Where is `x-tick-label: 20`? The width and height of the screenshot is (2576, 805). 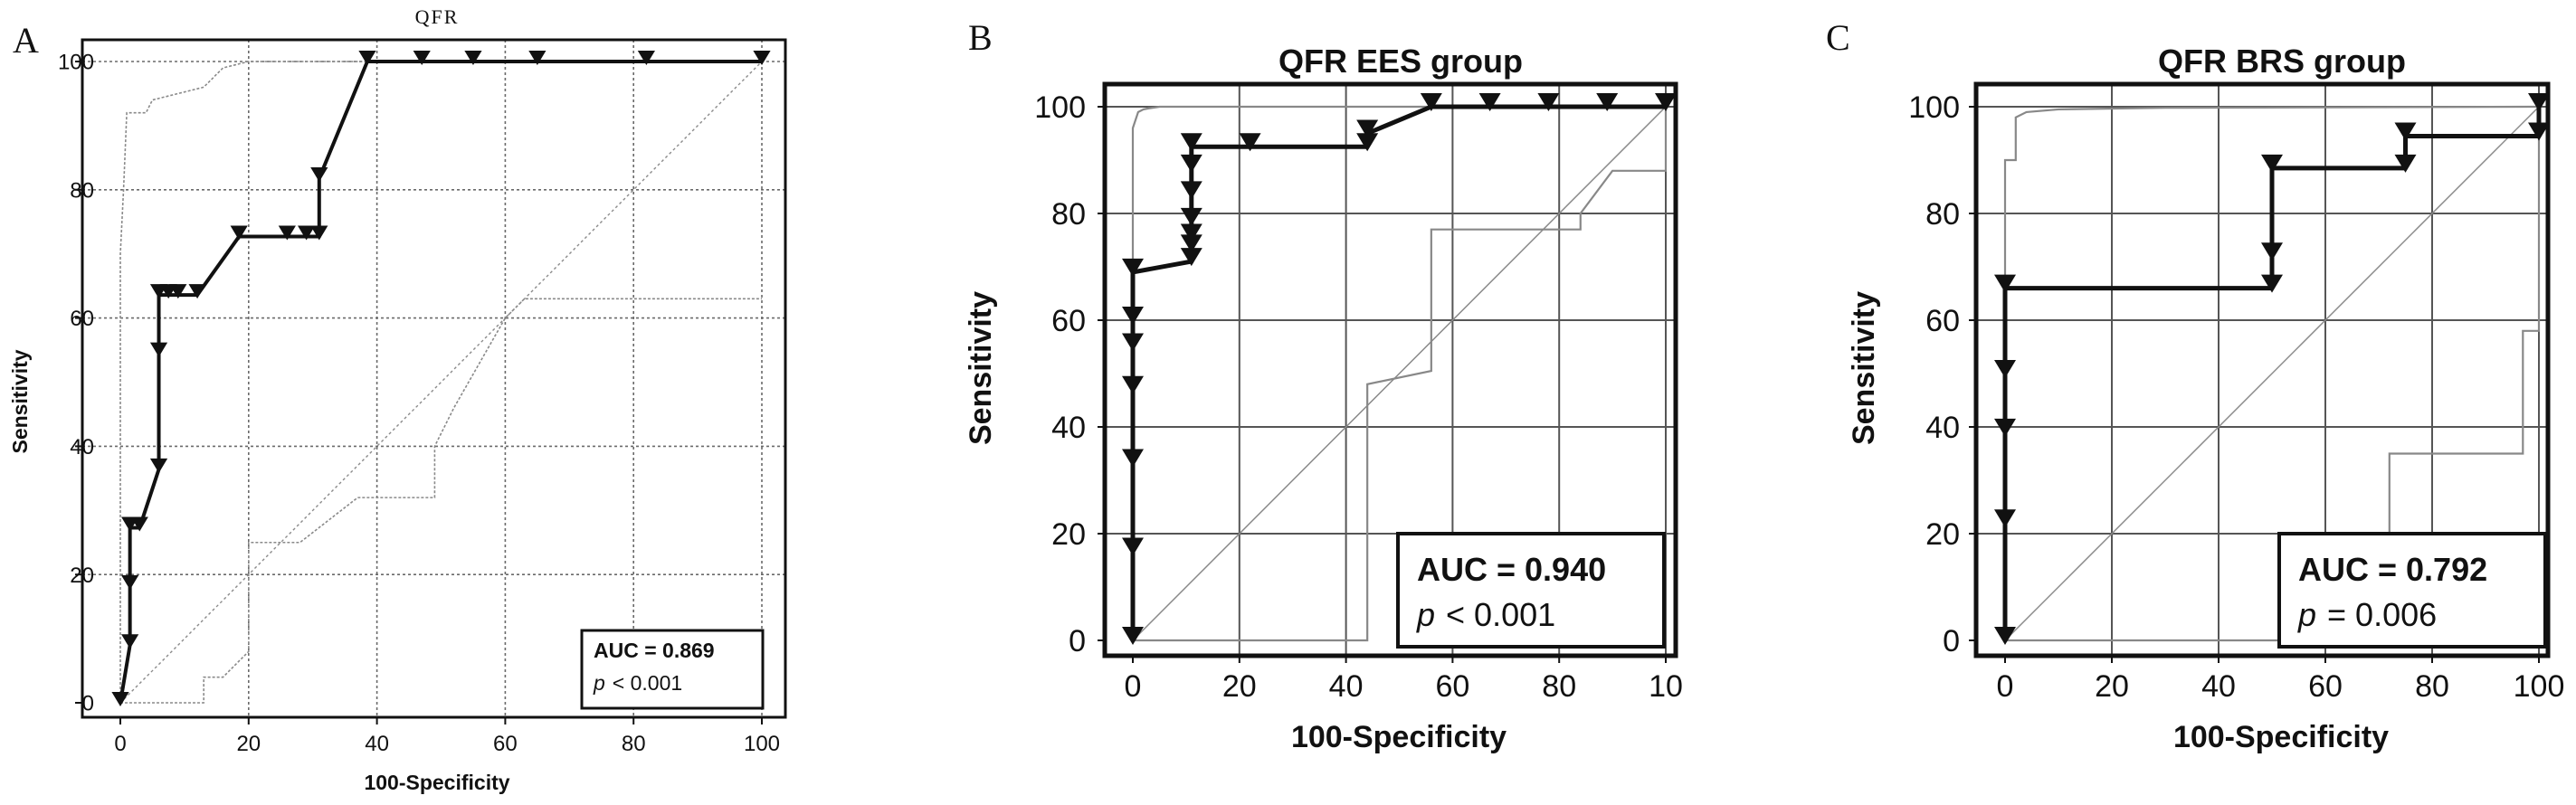
x-tick-label: 20 is located at coordinates (1240, 687).